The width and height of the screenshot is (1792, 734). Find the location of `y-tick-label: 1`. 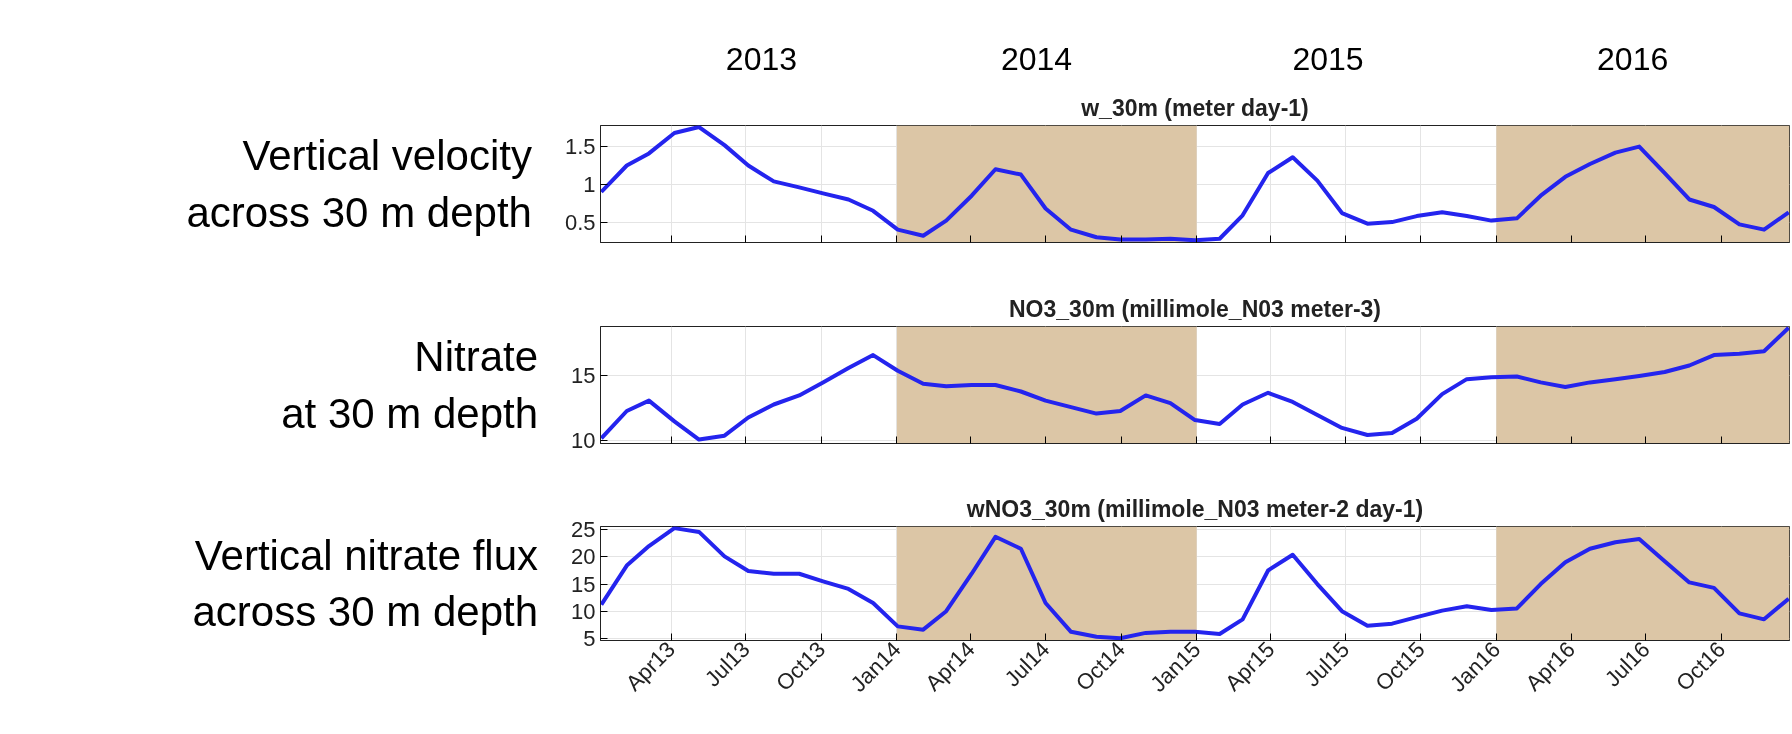

y-tick-label: 1 is located at coordinates (589, 184).